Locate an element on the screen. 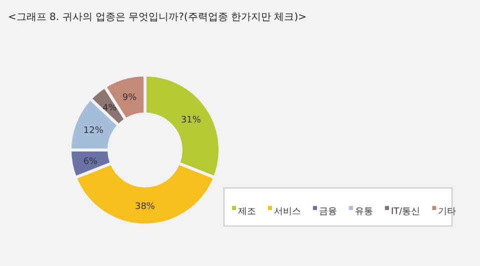 Image resolution: width=480 pixels, height=266 pixels. data-label: 4% is located at coordinates (110, 109).